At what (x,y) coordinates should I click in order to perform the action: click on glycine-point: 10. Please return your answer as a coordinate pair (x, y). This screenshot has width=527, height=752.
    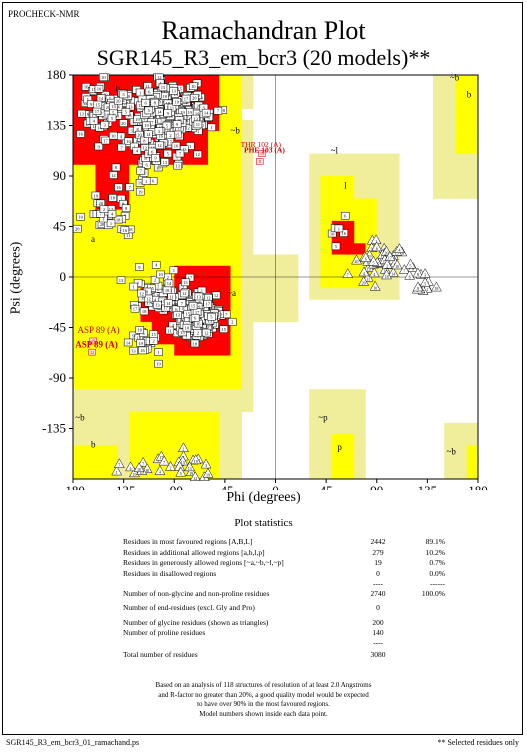
    Looking at the image, I should click on (375, 285).